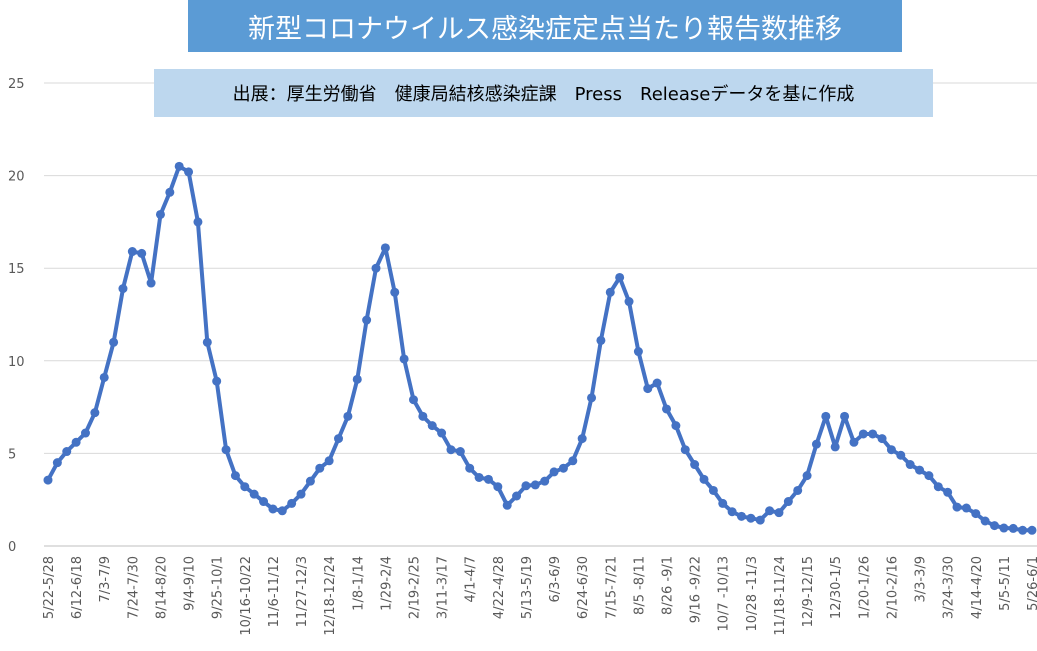 This screenshot has width=1037, height=651. I want to click on x-tick-label: 12/18-12/24, so click(330, 596).